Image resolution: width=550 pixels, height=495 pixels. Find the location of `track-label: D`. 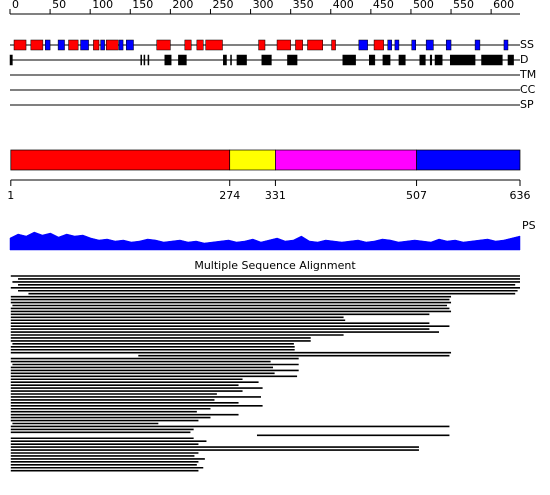

track-label: D is located at coordinates (524, 59).